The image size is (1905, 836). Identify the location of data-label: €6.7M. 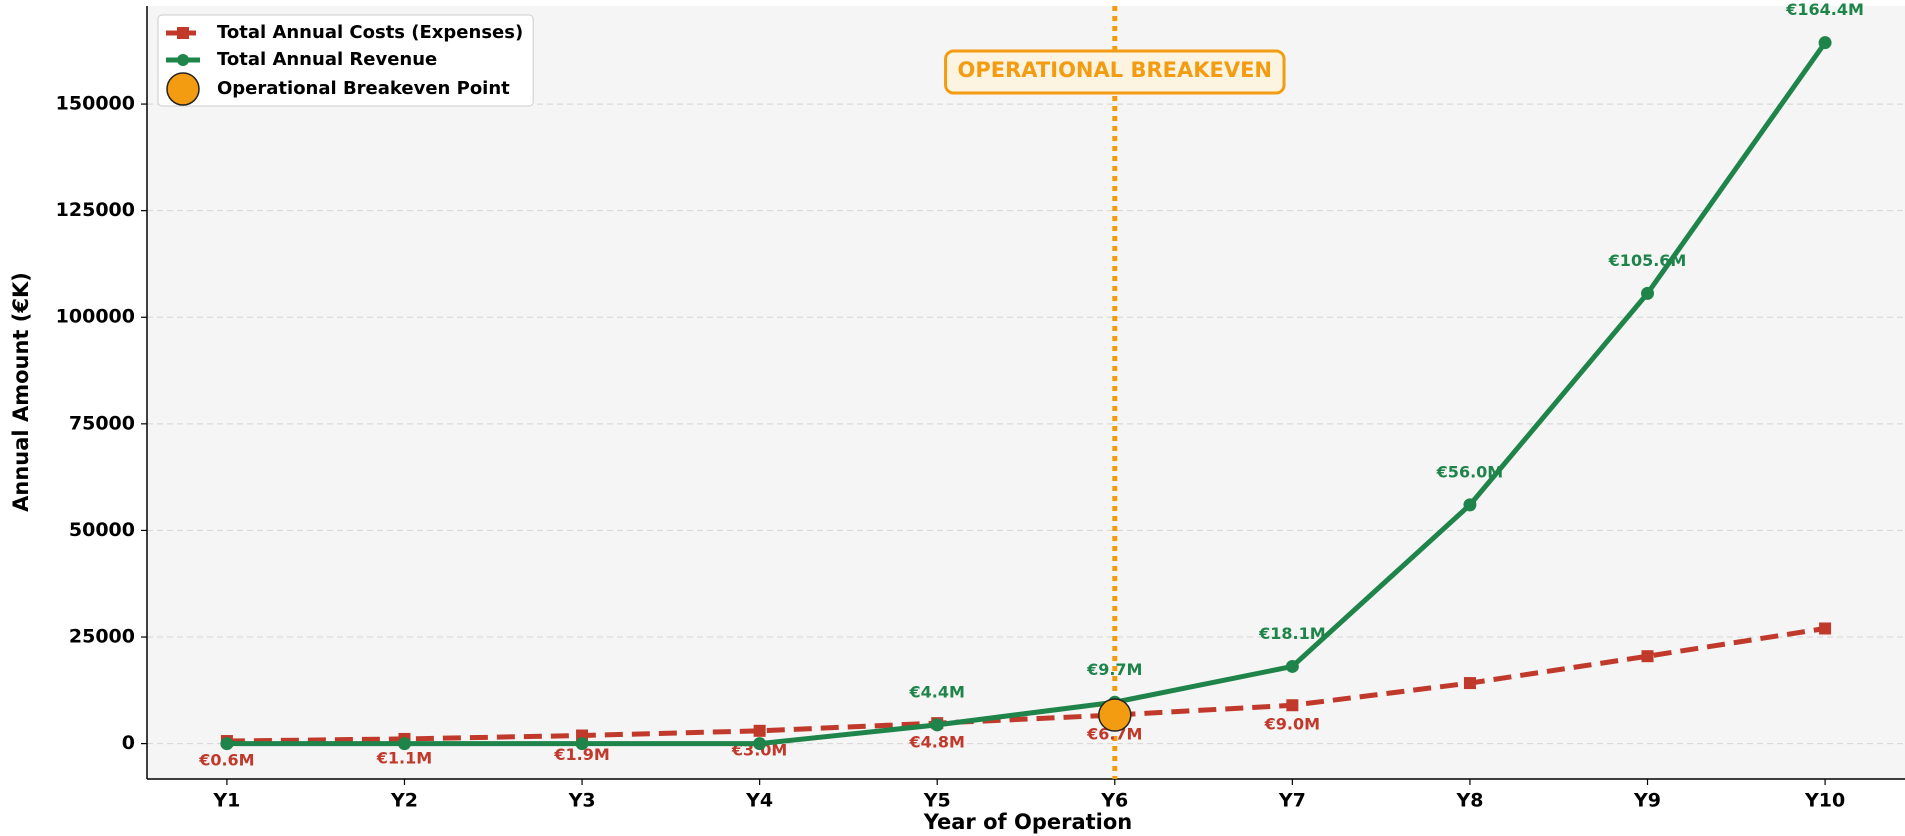
(1114, 734).